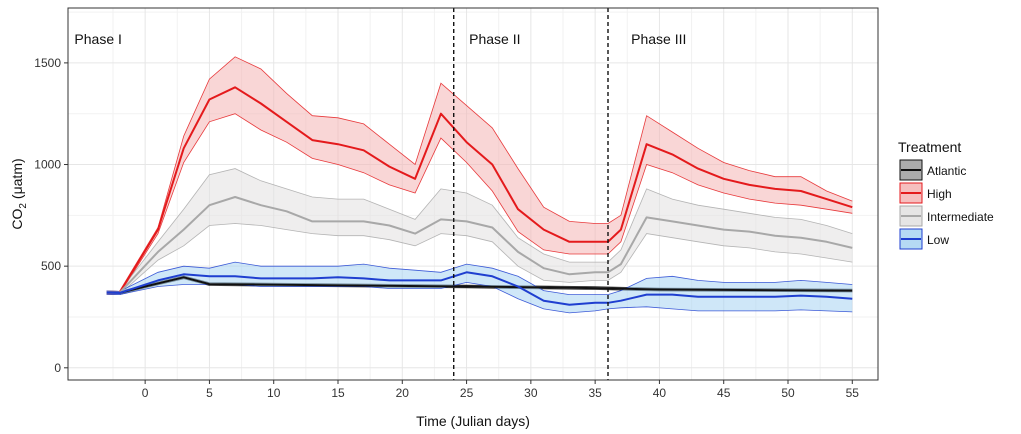 The width and height of the screenshot is (1021, 434). I want to click on y-tick-label: 500, so click(51, 266).